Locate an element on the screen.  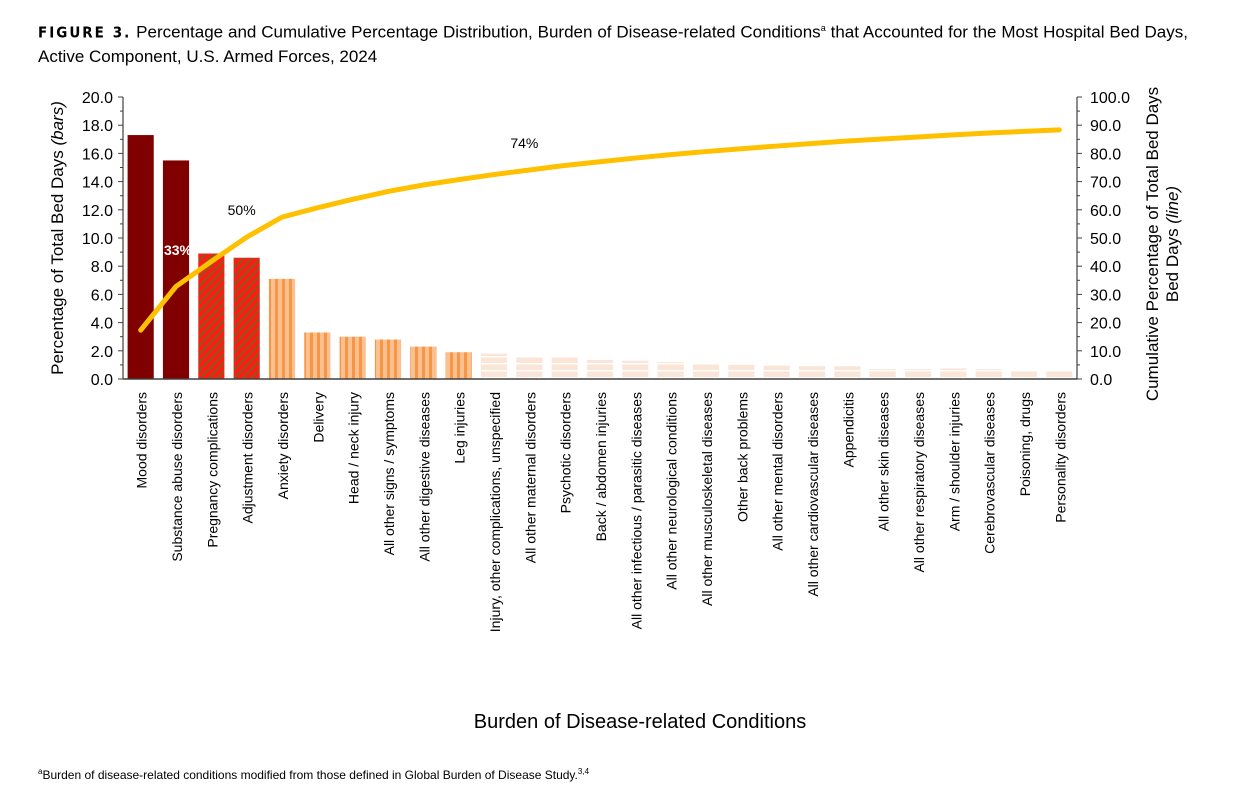
category-label: All other respiratory diseases is located at coordinates (919, 482).